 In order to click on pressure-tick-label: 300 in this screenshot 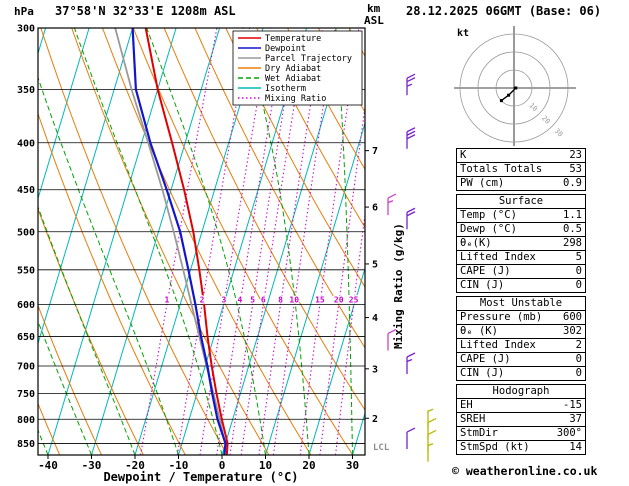, I will do `click(26, 29)`.